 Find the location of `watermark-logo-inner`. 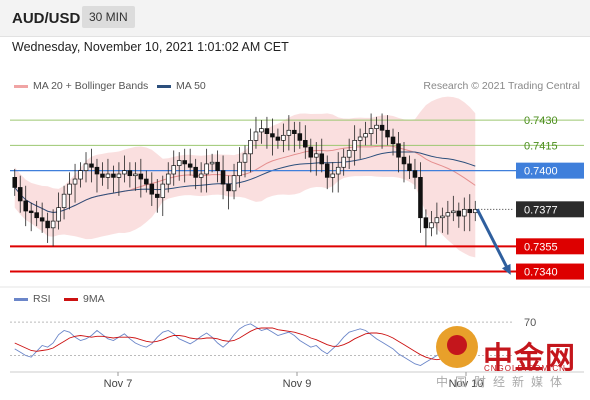

watermark-logo-inner is located at coordinates (457, 345).